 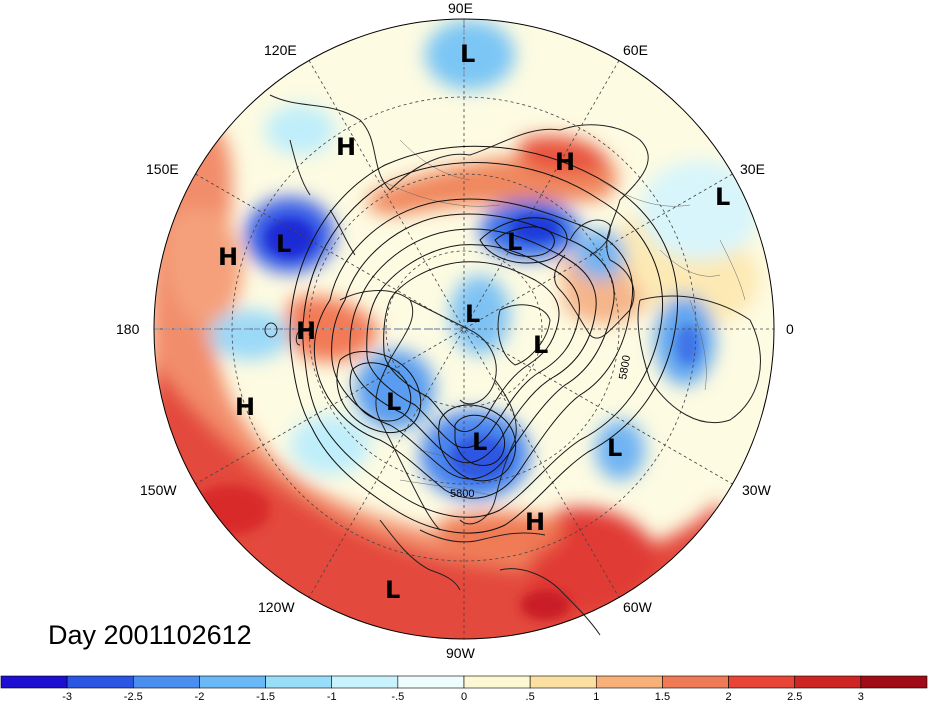 What do you see at coordinates (280, 50) in the screenshot?
I see `lon-label-120e: 120E` at bounding box center [280, 50].